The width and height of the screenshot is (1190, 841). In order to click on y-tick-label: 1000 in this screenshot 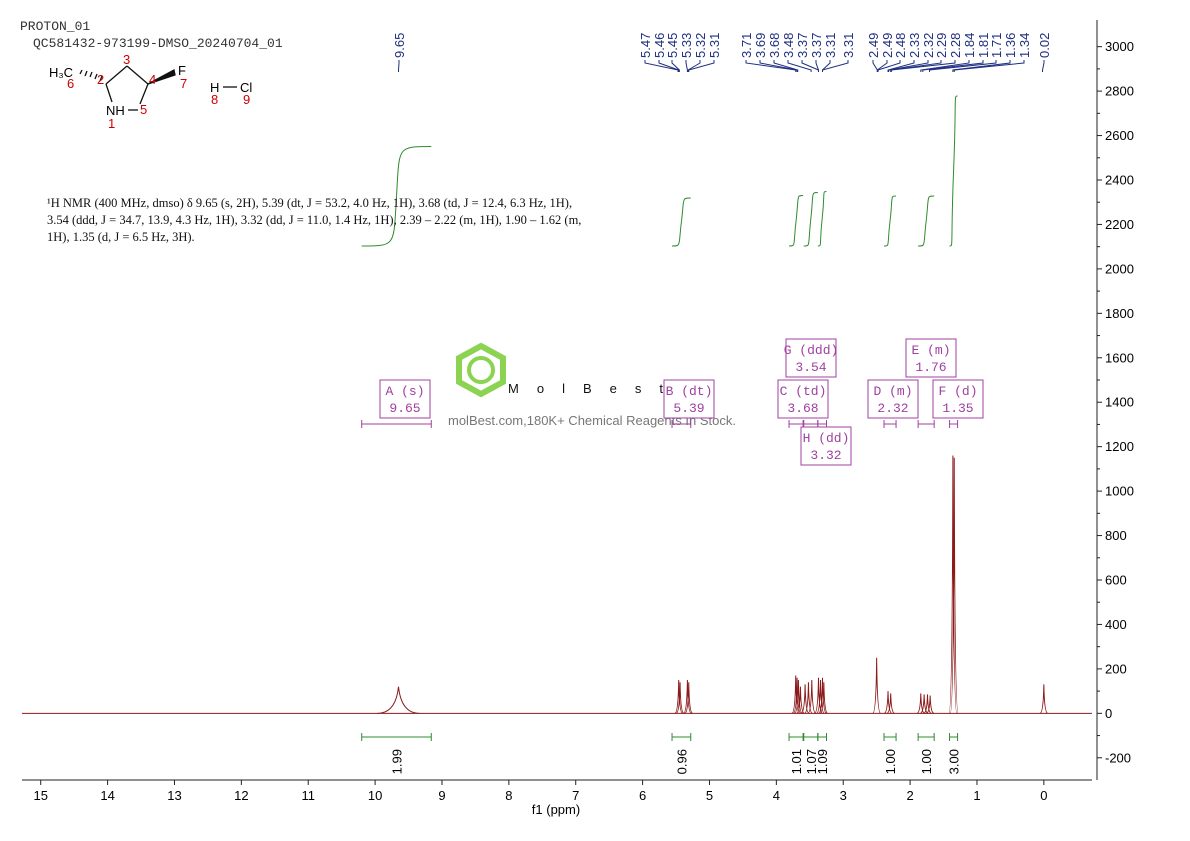, I will do `click(1119, 491)`.